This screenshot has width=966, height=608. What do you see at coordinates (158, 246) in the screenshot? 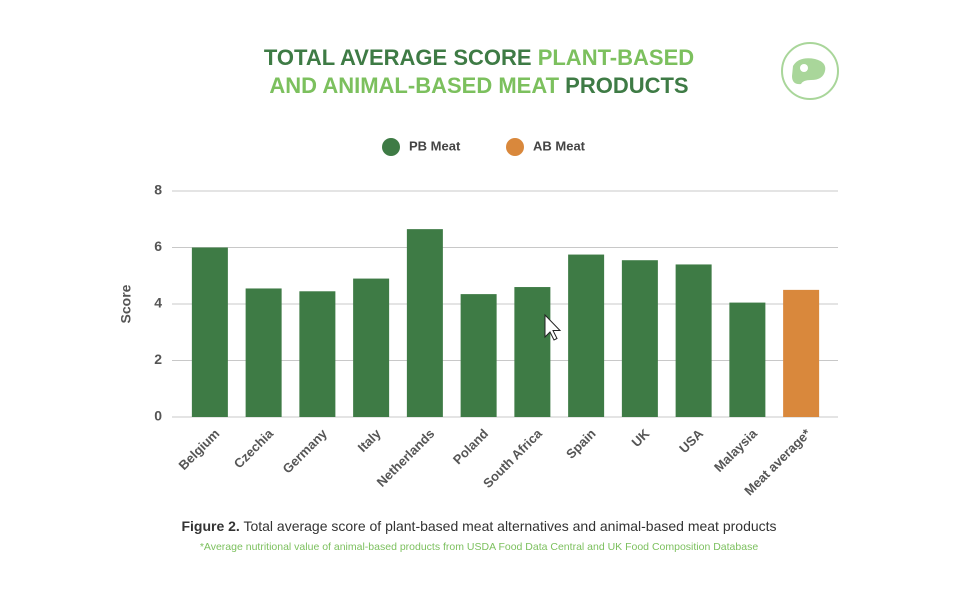
I see `y-tick-label: 6` at bounding box center [158, 246].